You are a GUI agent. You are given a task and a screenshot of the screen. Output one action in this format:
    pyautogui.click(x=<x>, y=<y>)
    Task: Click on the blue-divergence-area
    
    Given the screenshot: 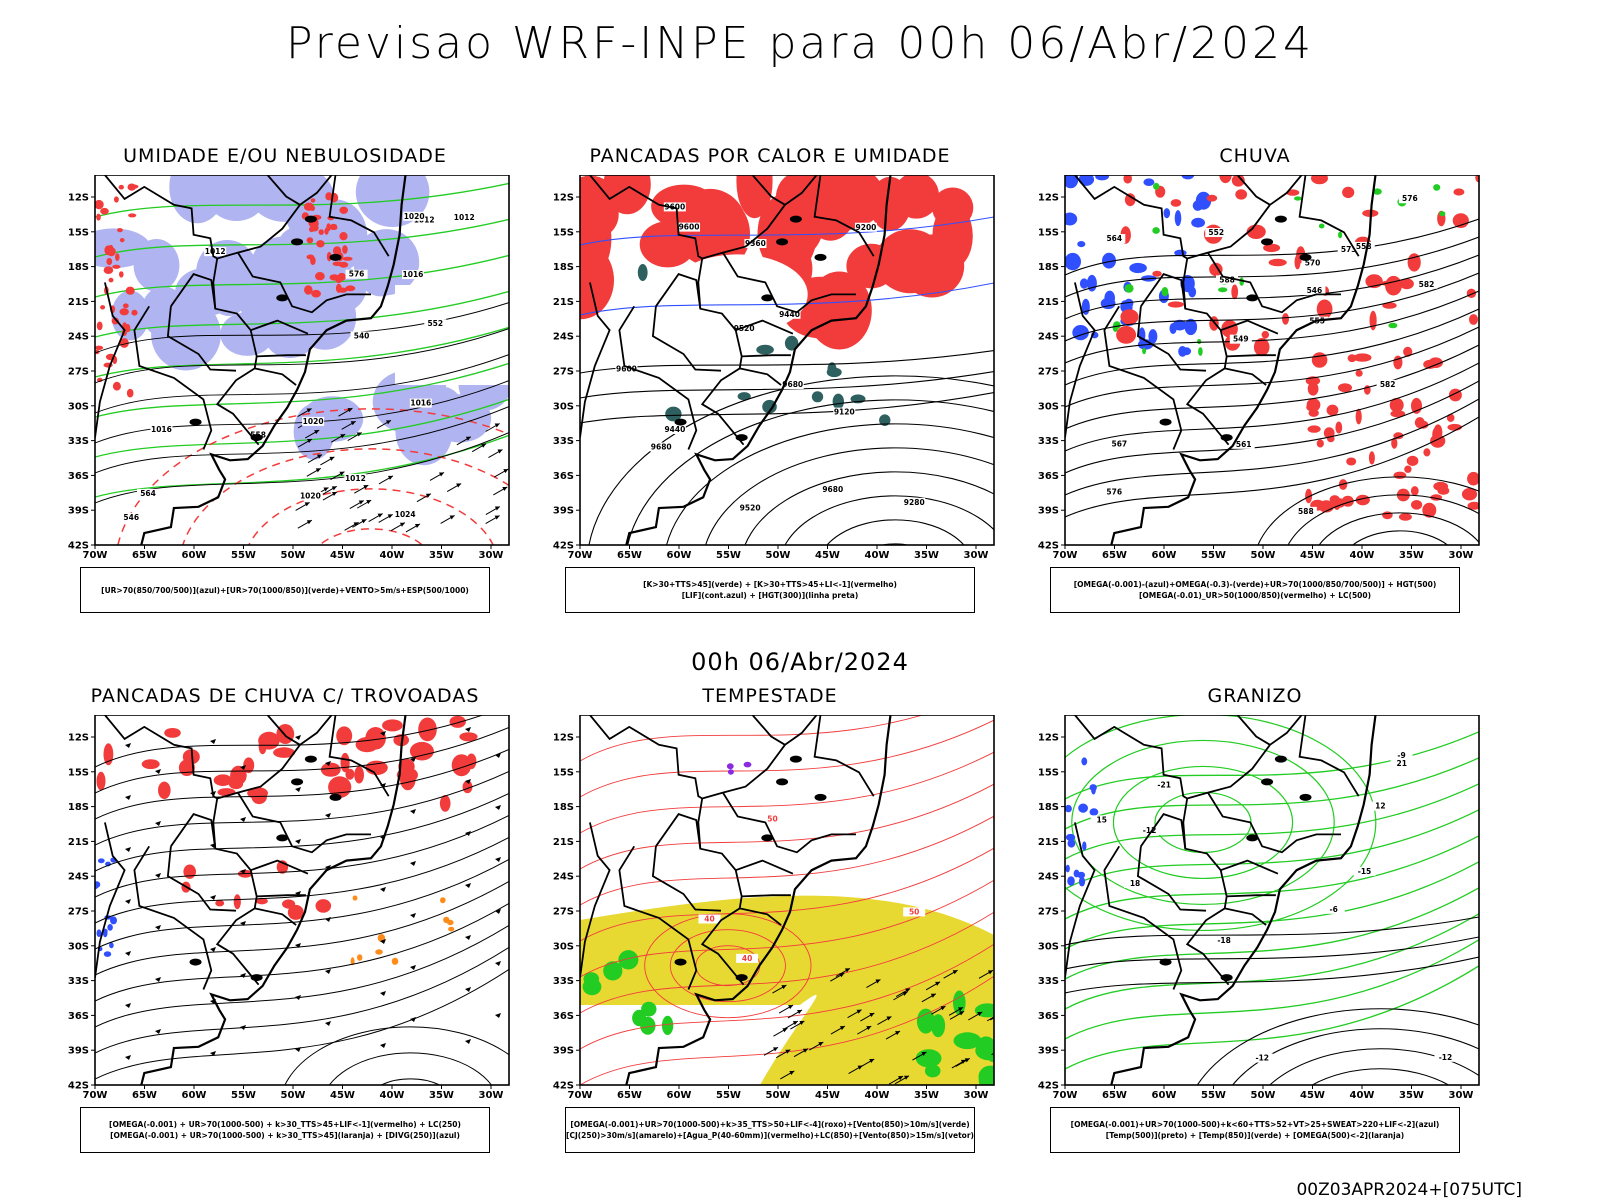 What is the action you would take?
    pyautogui.click(x=111, y=945)
    